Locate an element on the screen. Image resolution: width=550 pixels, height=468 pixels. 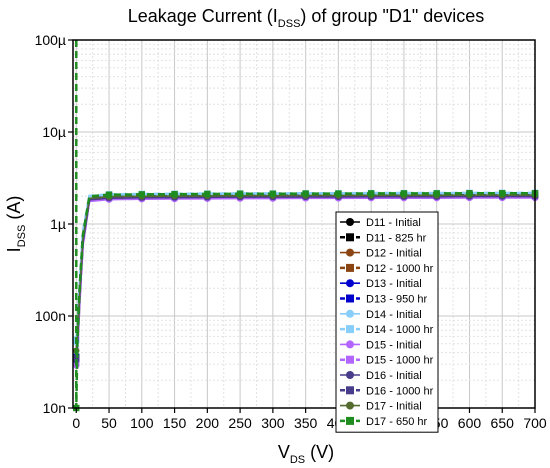
legend-label: D16 - 1000 hr is located at coordinates (400, 391).